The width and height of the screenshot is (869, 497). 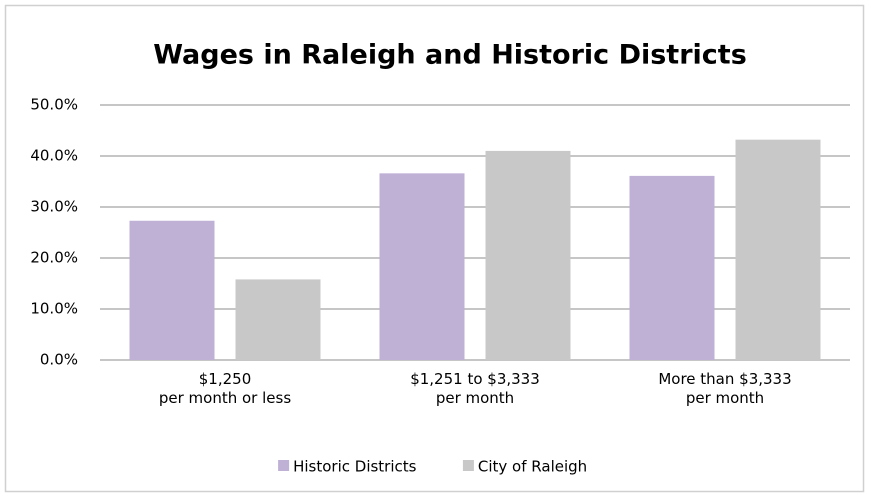 I want to click on y-tick-label: 10.0%, so click(x=54, y=309).